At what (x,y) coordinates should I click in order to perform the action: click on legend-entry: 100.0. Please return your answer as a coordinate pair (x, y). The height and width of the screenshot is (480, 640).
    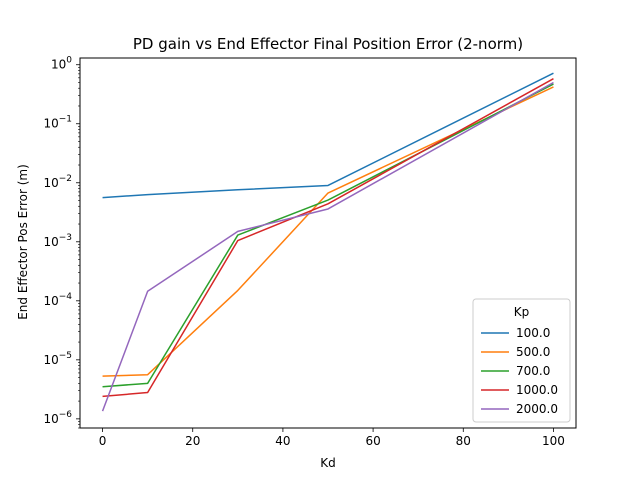
    Looking at the image, I should click on (533, 333).